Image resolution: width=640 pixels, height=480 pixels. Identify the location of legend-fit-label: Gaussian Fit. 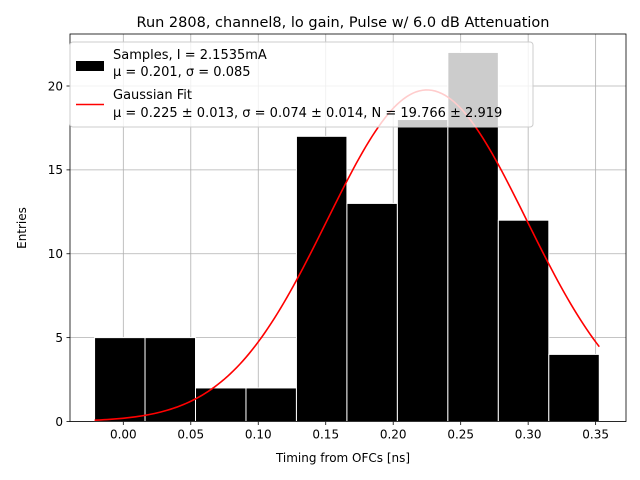
(152, 95).